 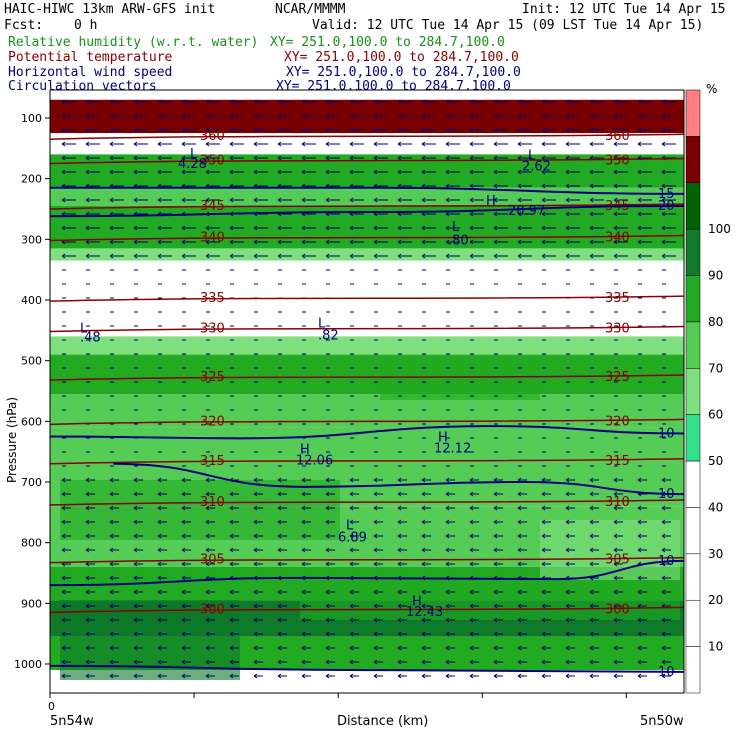 What do you see at coordinates (90, 57) in the screenshot?
I see `field-theta-name: Potential temperature` at bounding box center [90, 57].